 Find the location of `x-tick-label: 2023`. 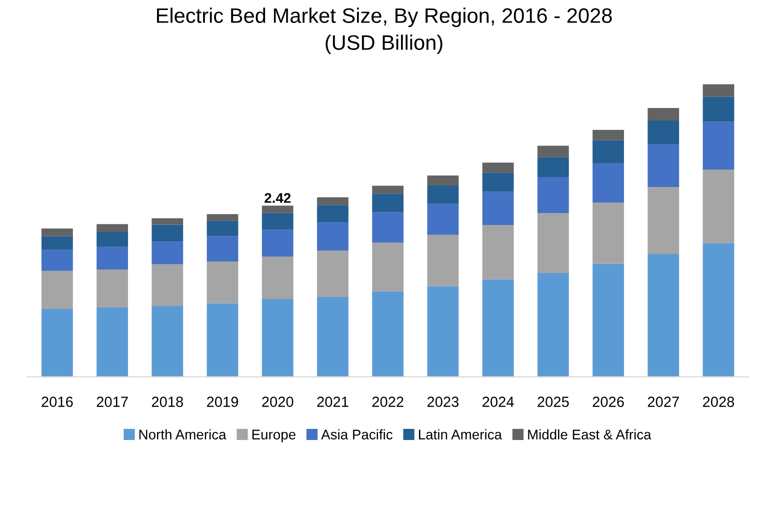

x-tick-label: 2023 is located at coordinates (443, 401).